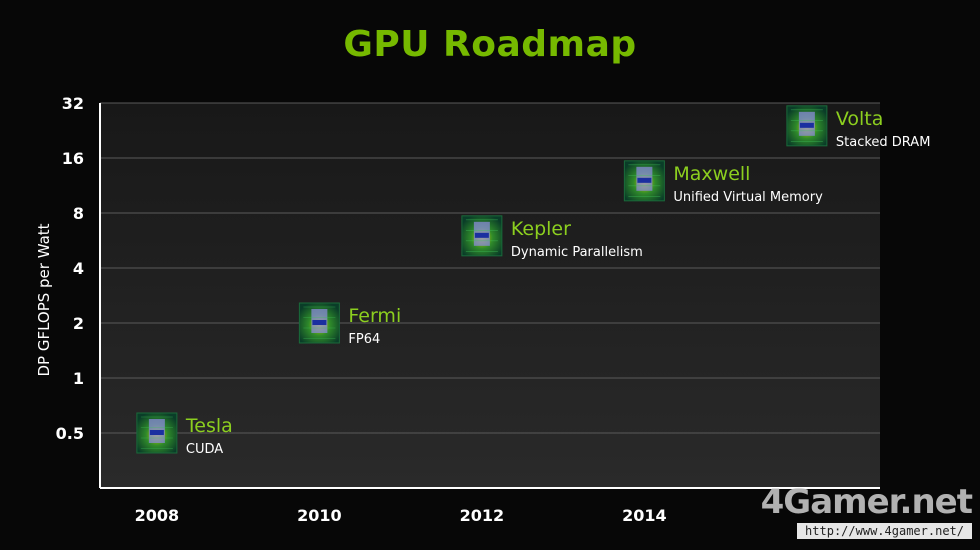 This screenshot has height=550, width=980. Describe the element at coordinates (374, 316) in the screenshot. I see `point-name-label: Fermi` at that location.